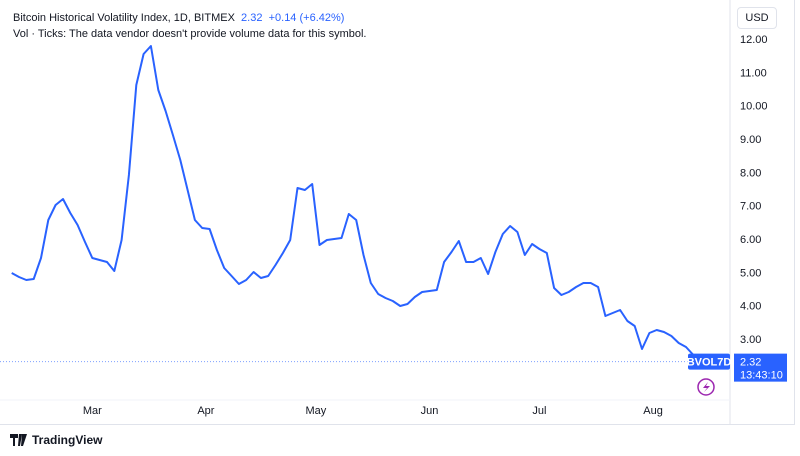 The image size is (800, 456). I want to click on y-tick-label: 7.00, so click(750, 207).